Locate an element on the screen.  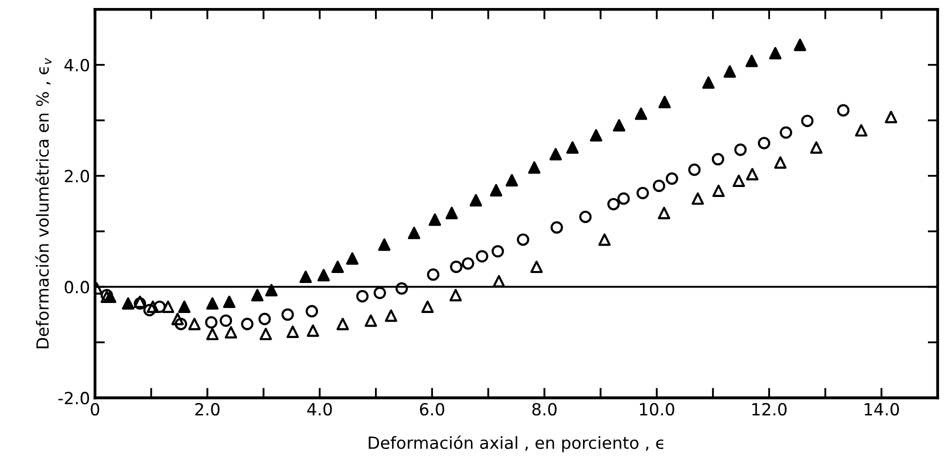
y-tick-label: -2.0 is located at coordinates (74, 398).